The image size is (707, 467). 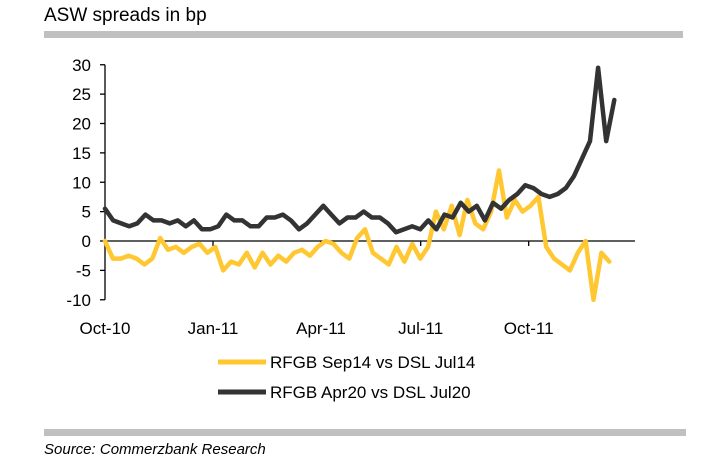 What do you see at coordinates (83, 270) in the screenshot?
I see `y-tick-label: -5` at bounding box center [83, 270].